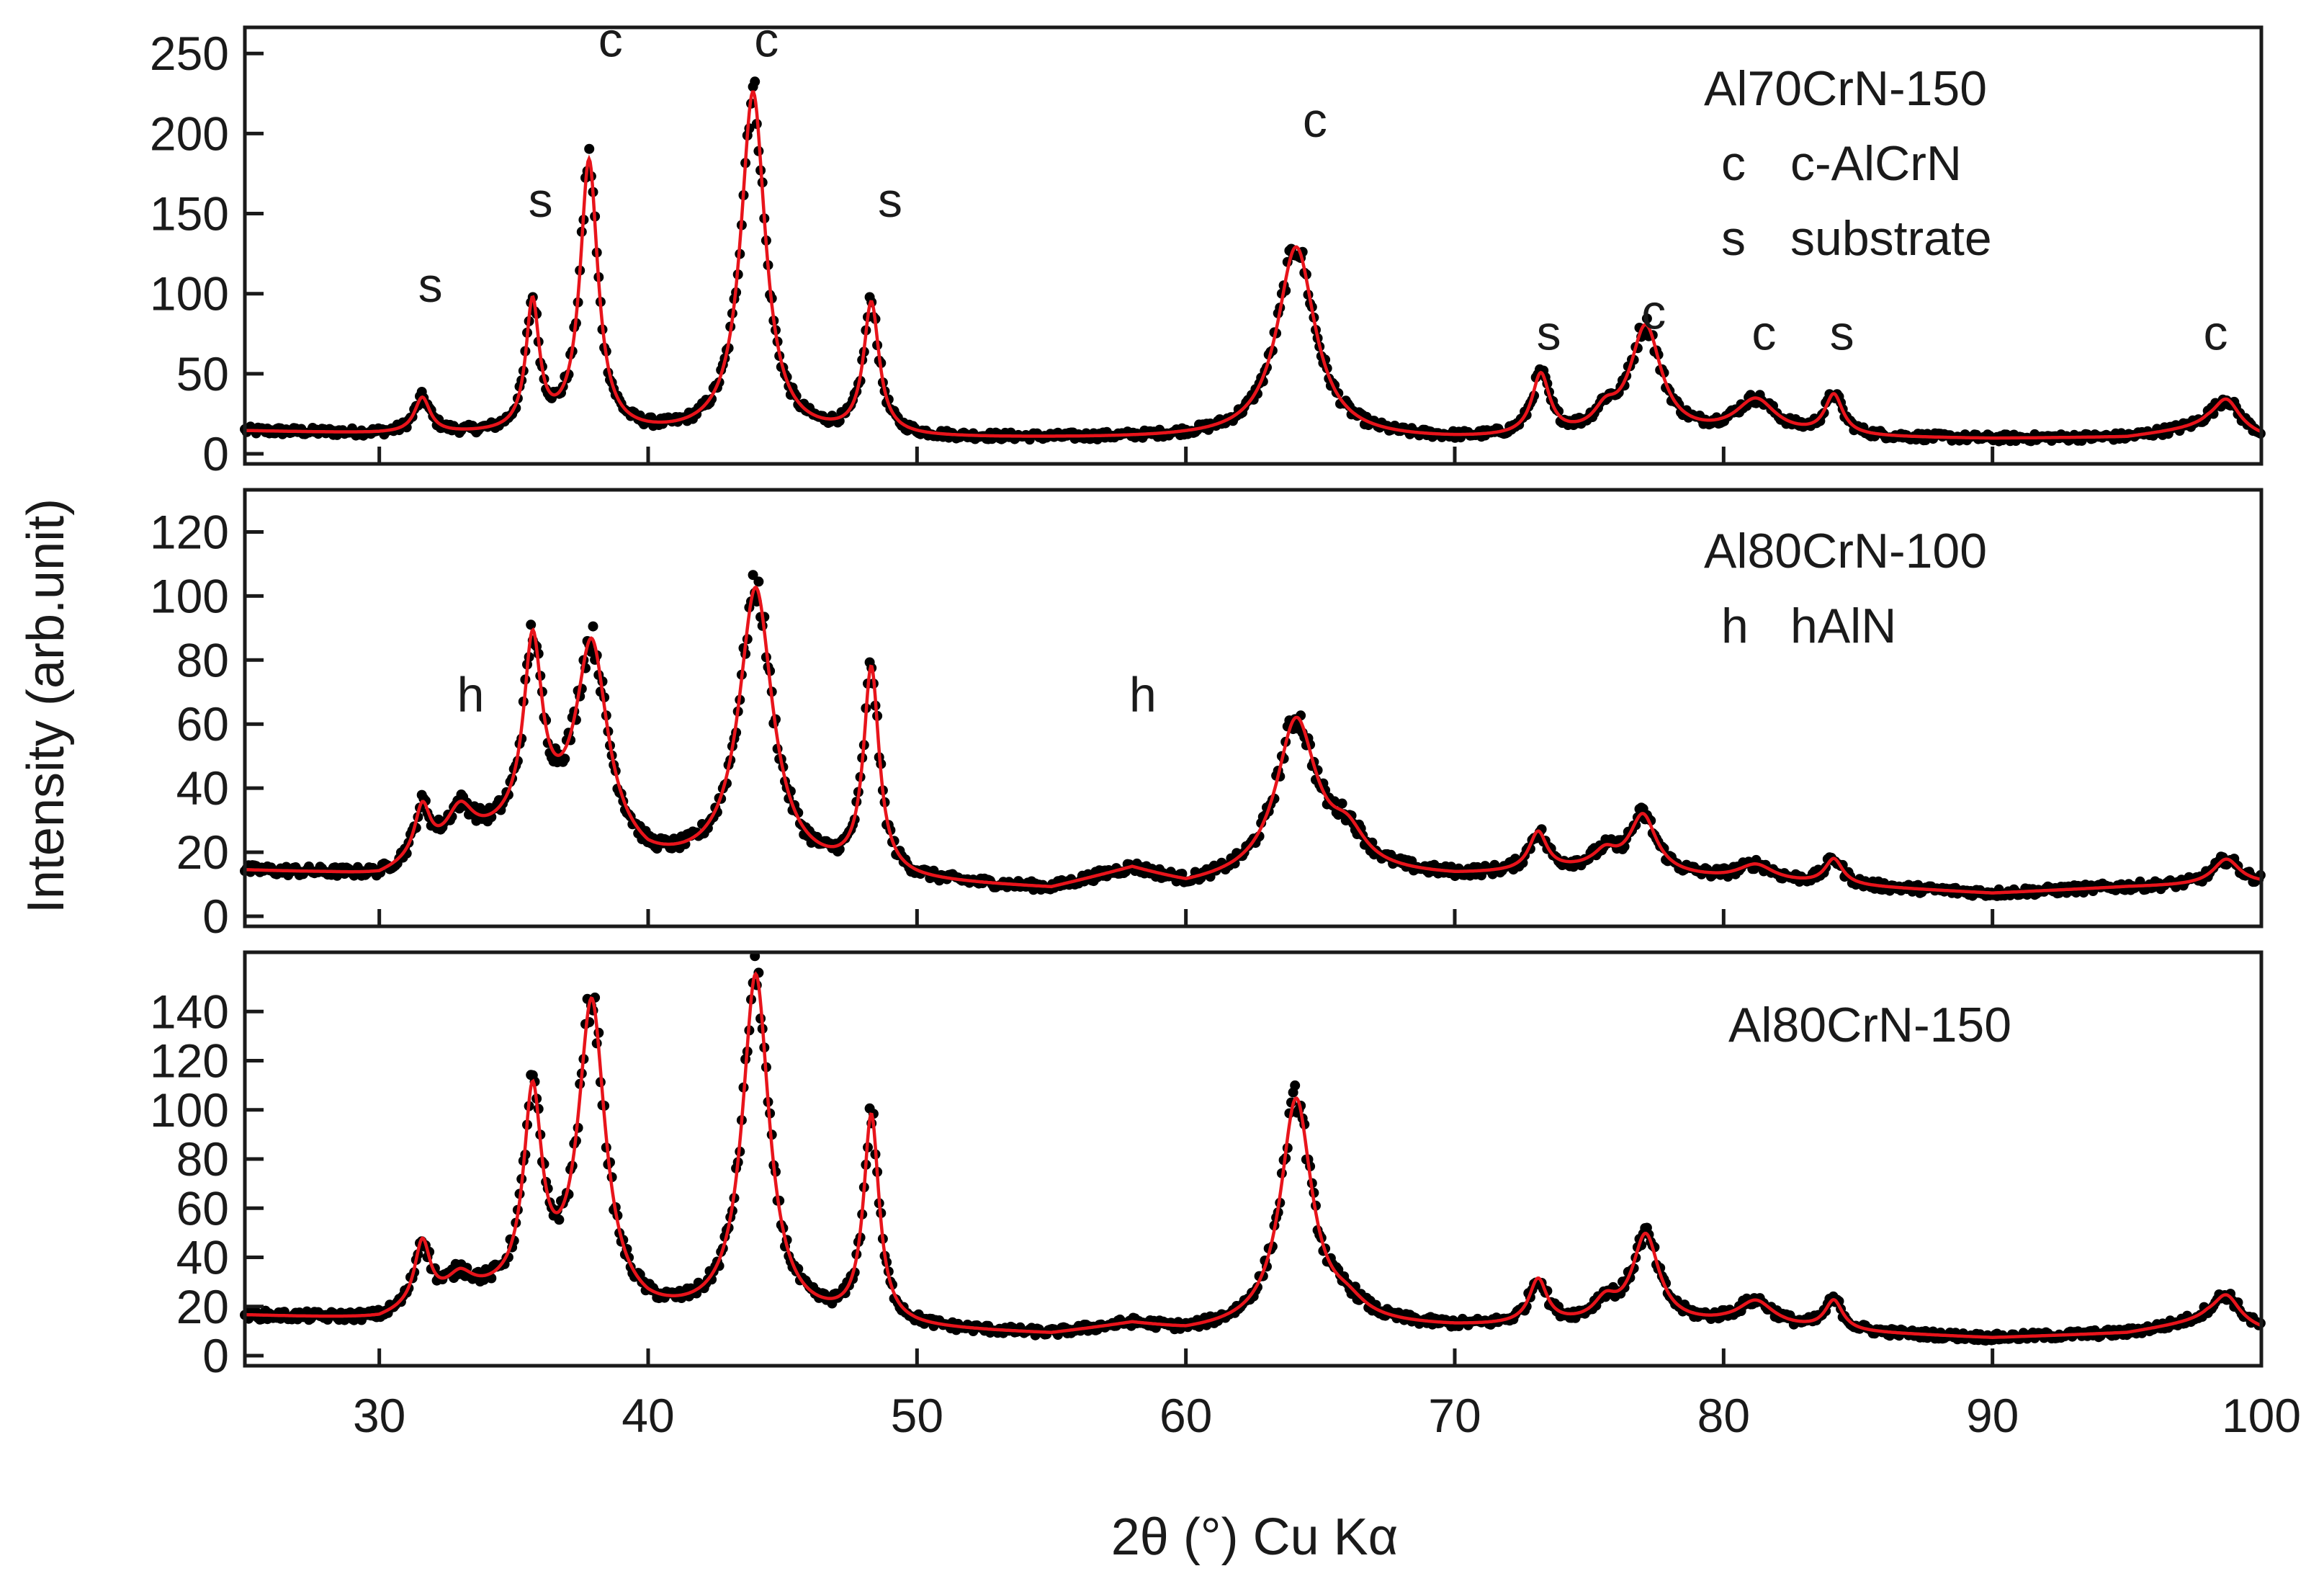 This screenshot has width=2324, height=1584. I want to click on y-tick-label: 250, so click(189, 53).